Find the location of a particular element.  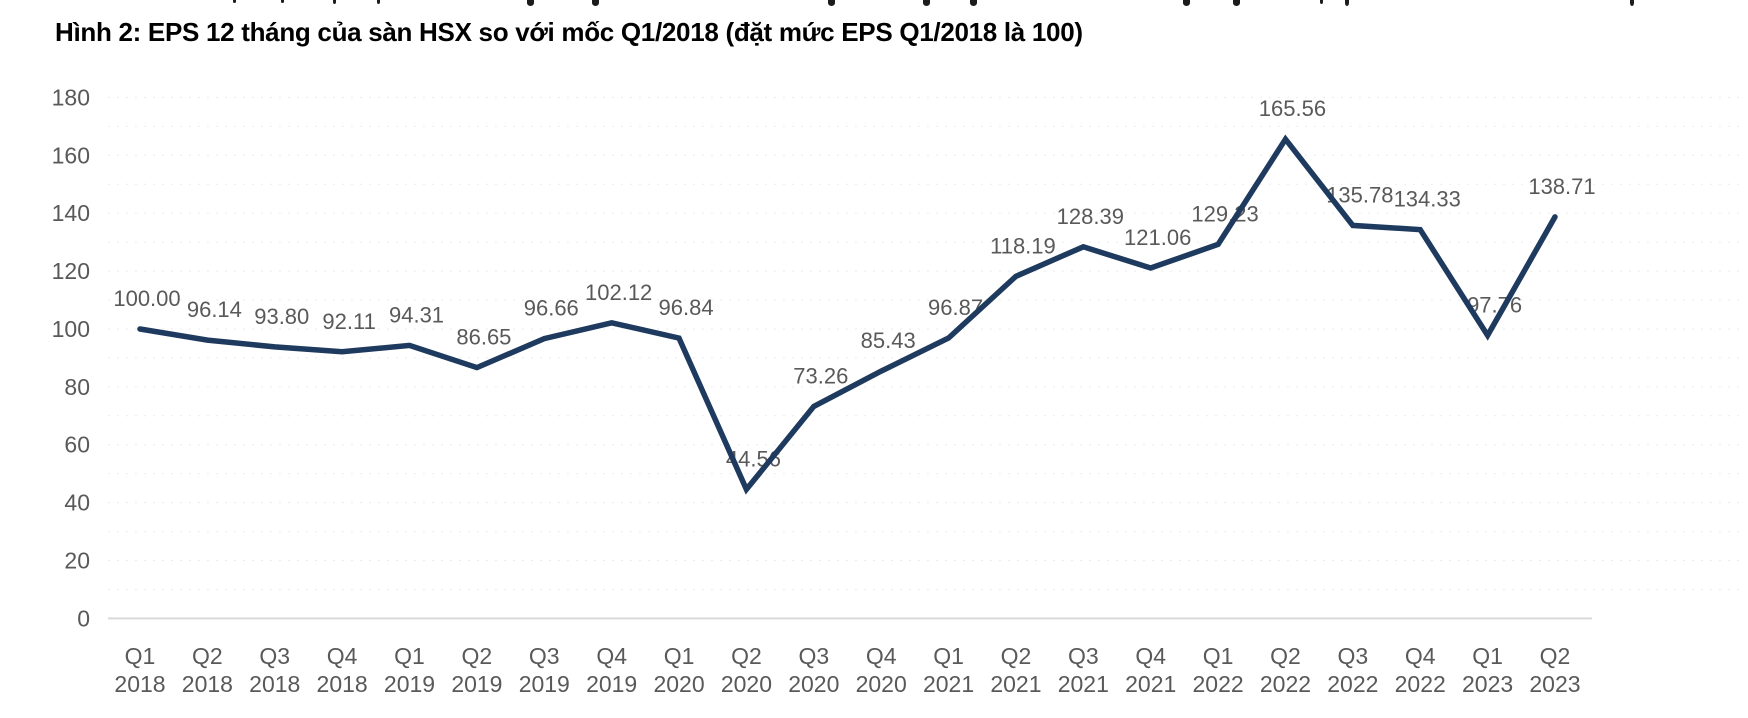

x-axis-tick-label: Q3 2022 is located at coordinates (1352, 670).